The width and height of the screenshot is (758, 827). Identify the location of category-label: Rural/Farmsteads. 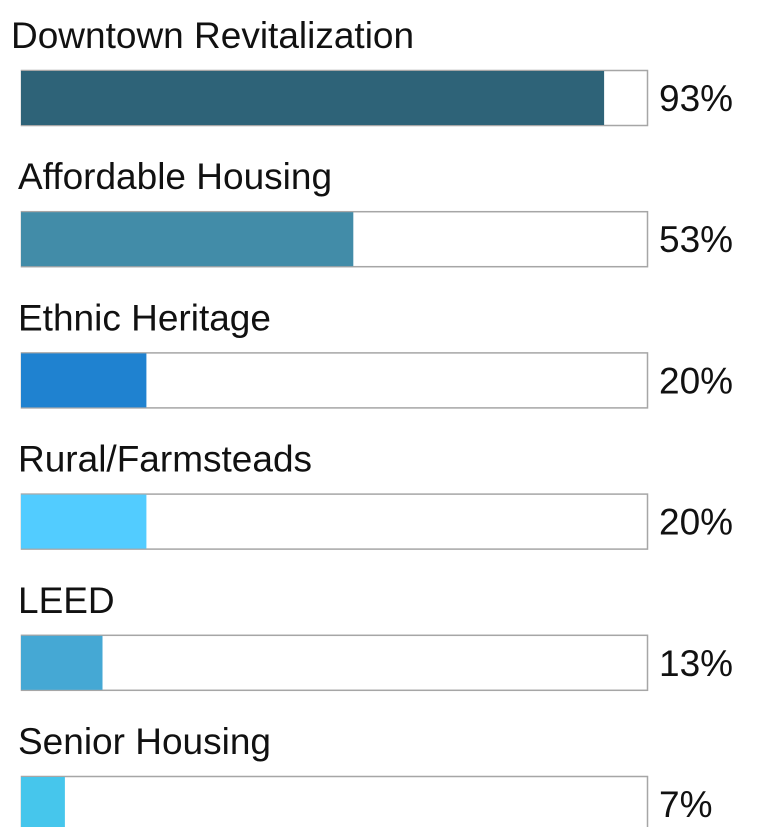
(165, 459).